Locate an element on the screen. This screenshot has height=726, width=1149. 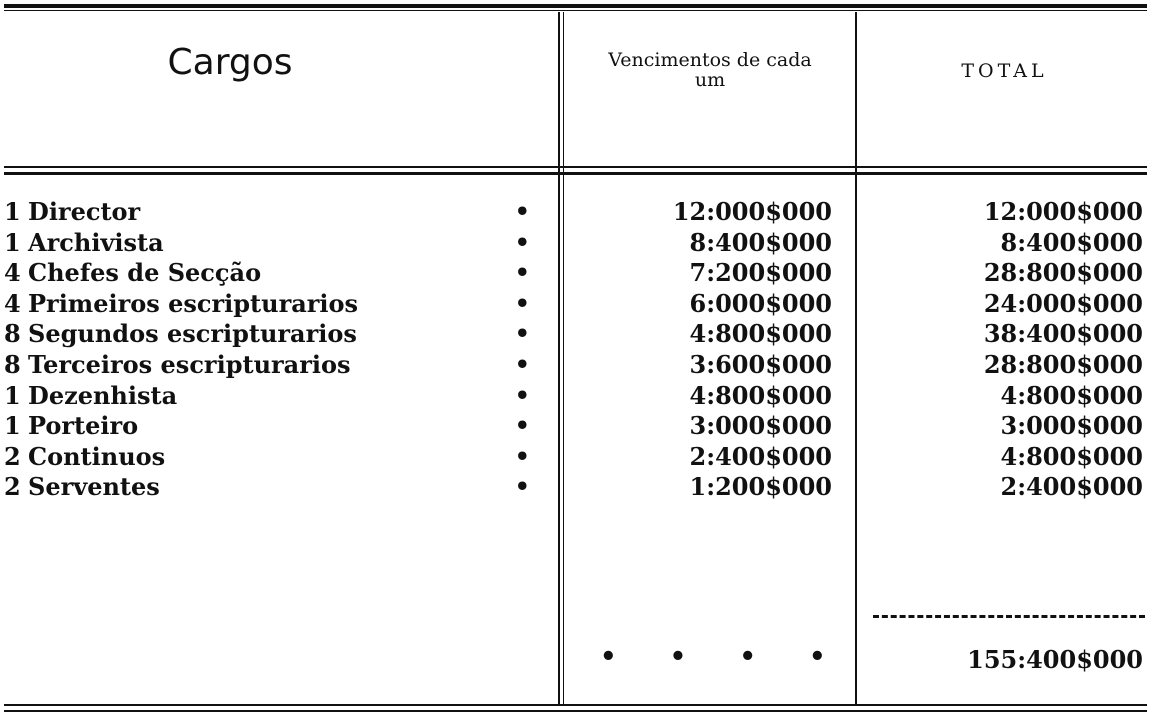
grand-total: 155:400$000 is located at coordinates (1055, 659).